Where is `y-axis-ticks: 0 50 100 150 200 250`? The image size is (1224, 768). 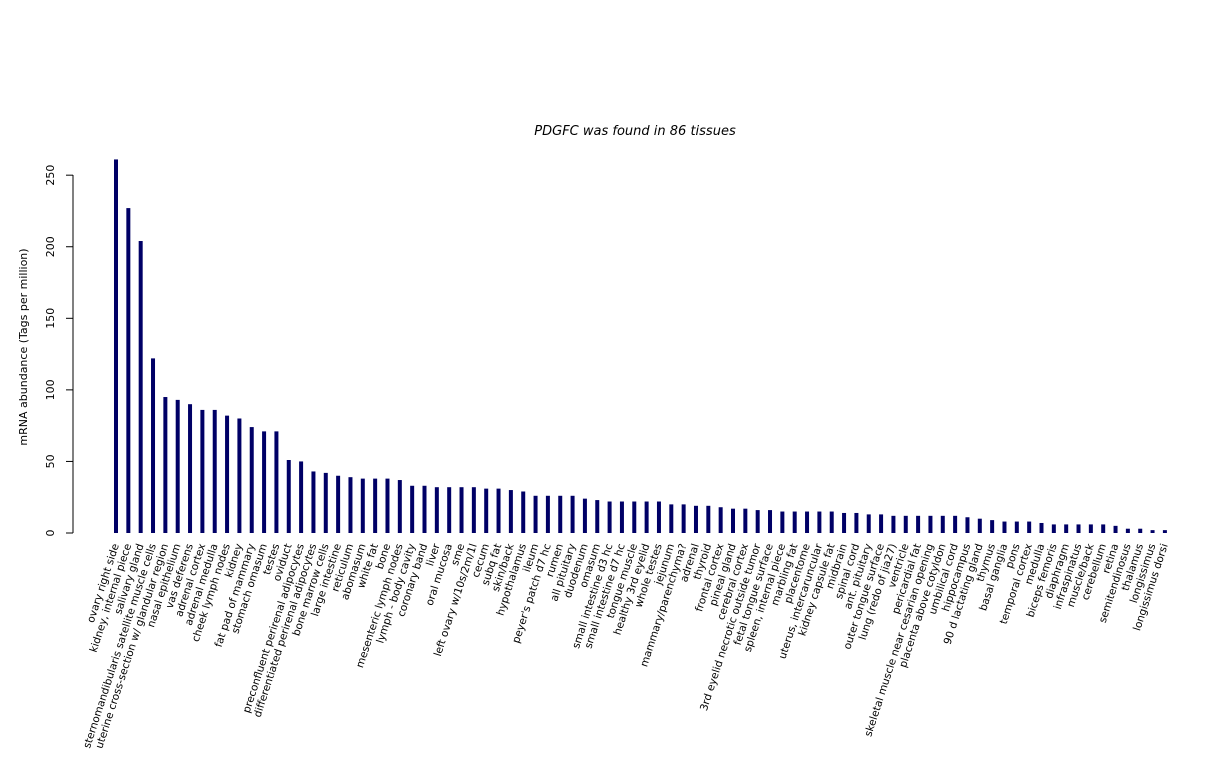
y-axis-ticks: 0 50 100 150 200 250 is located at coordinates (58, 351).